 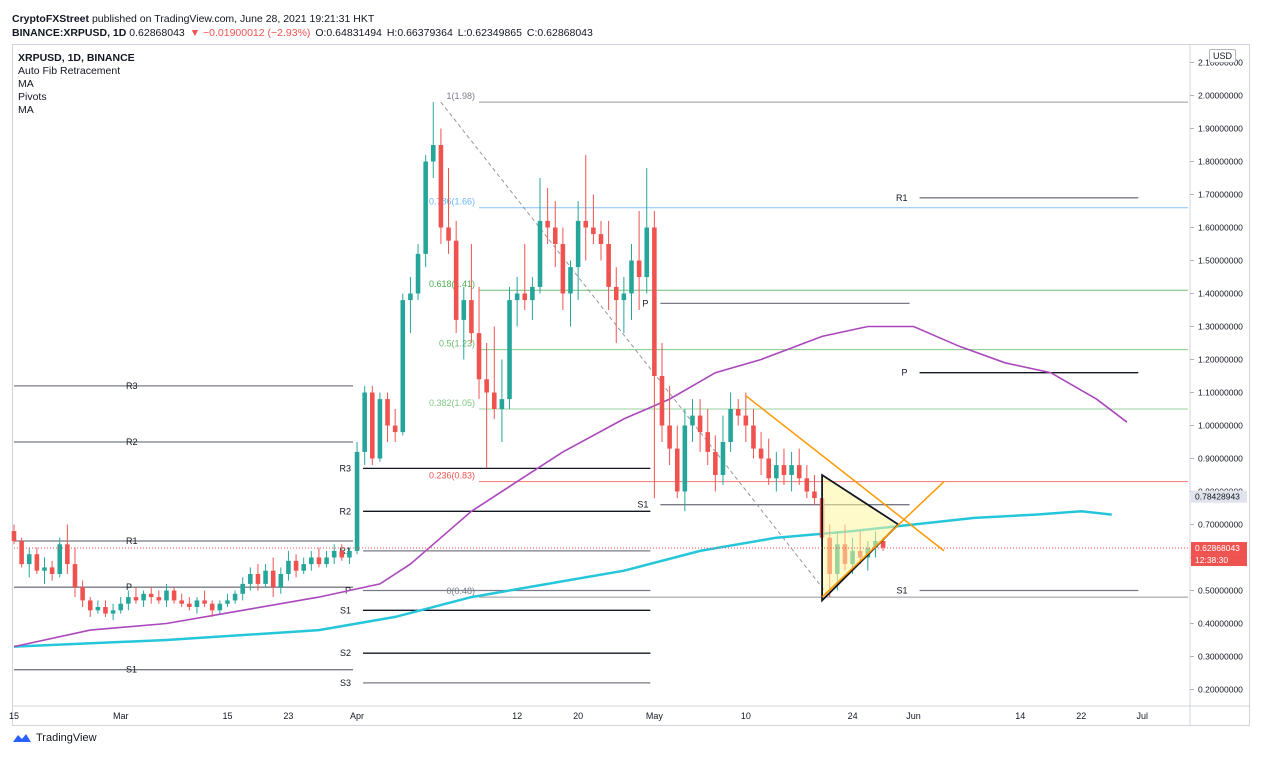 What do you see at coordinates (1220, 360) in the screenshot?
I see `y-tick-label: 1.20000000` at bounding box center [1220, 360].